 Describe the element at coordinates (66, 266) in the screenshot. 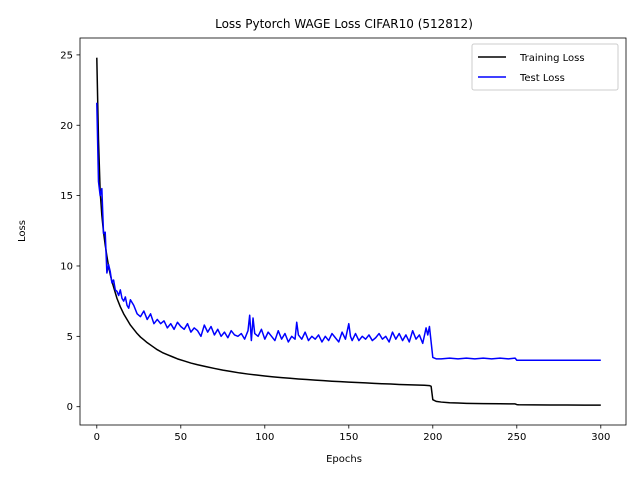

I see `y-tick-label: 10` at that location.